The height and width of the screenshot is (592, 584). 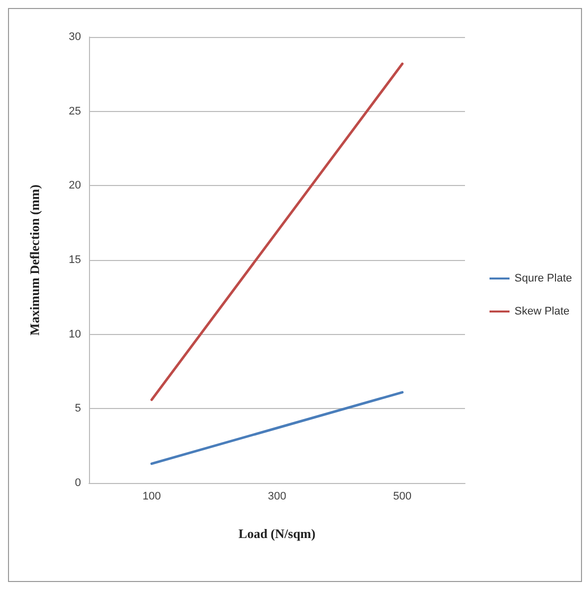 I want to click on y-axis-title: Maximum Deflection (mm), so click(x=34, y=260).